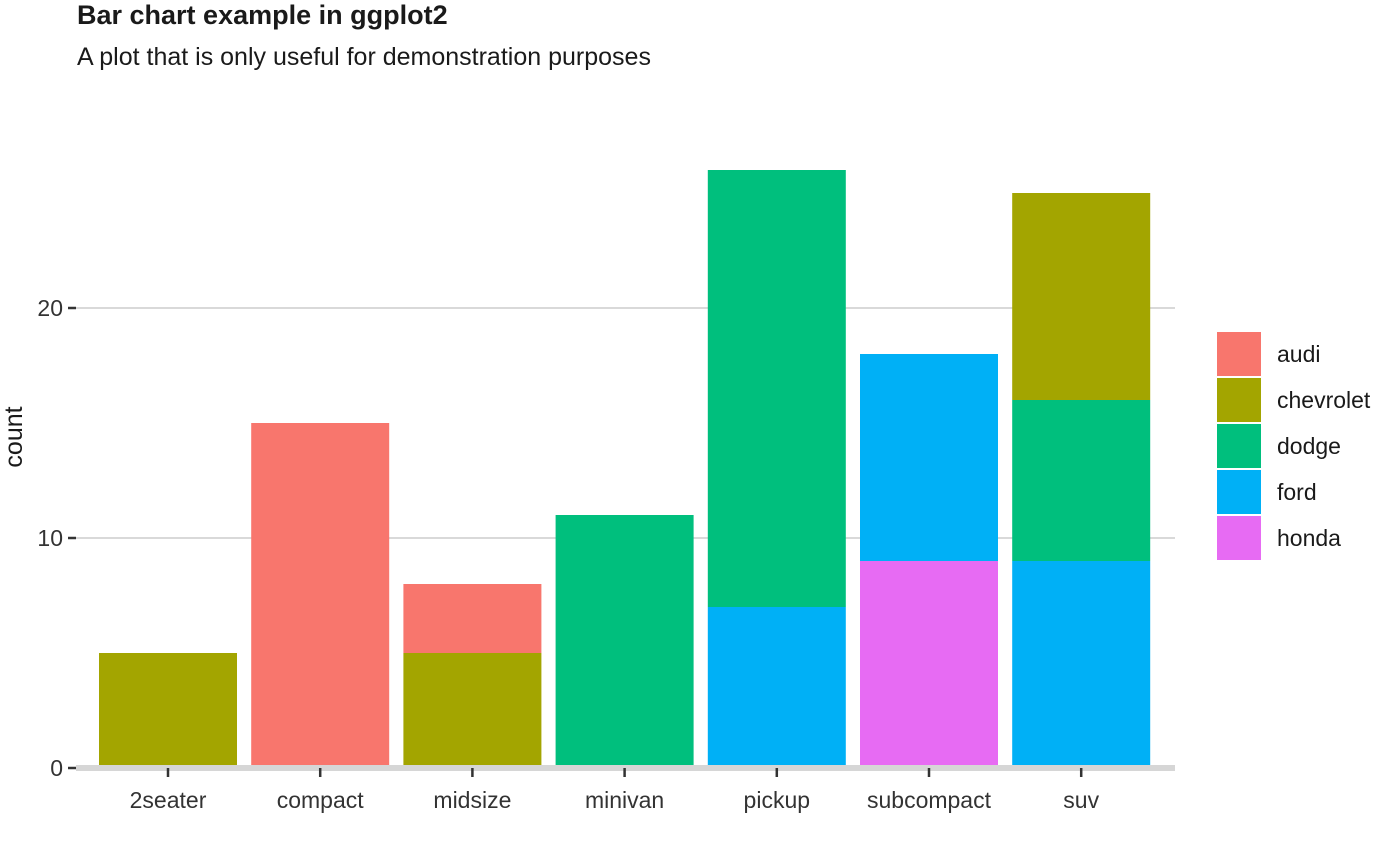 The height and width of the screenshot is (865, 1400). I want to click on x-tick-label-suv: suv, so click(1081, 800).